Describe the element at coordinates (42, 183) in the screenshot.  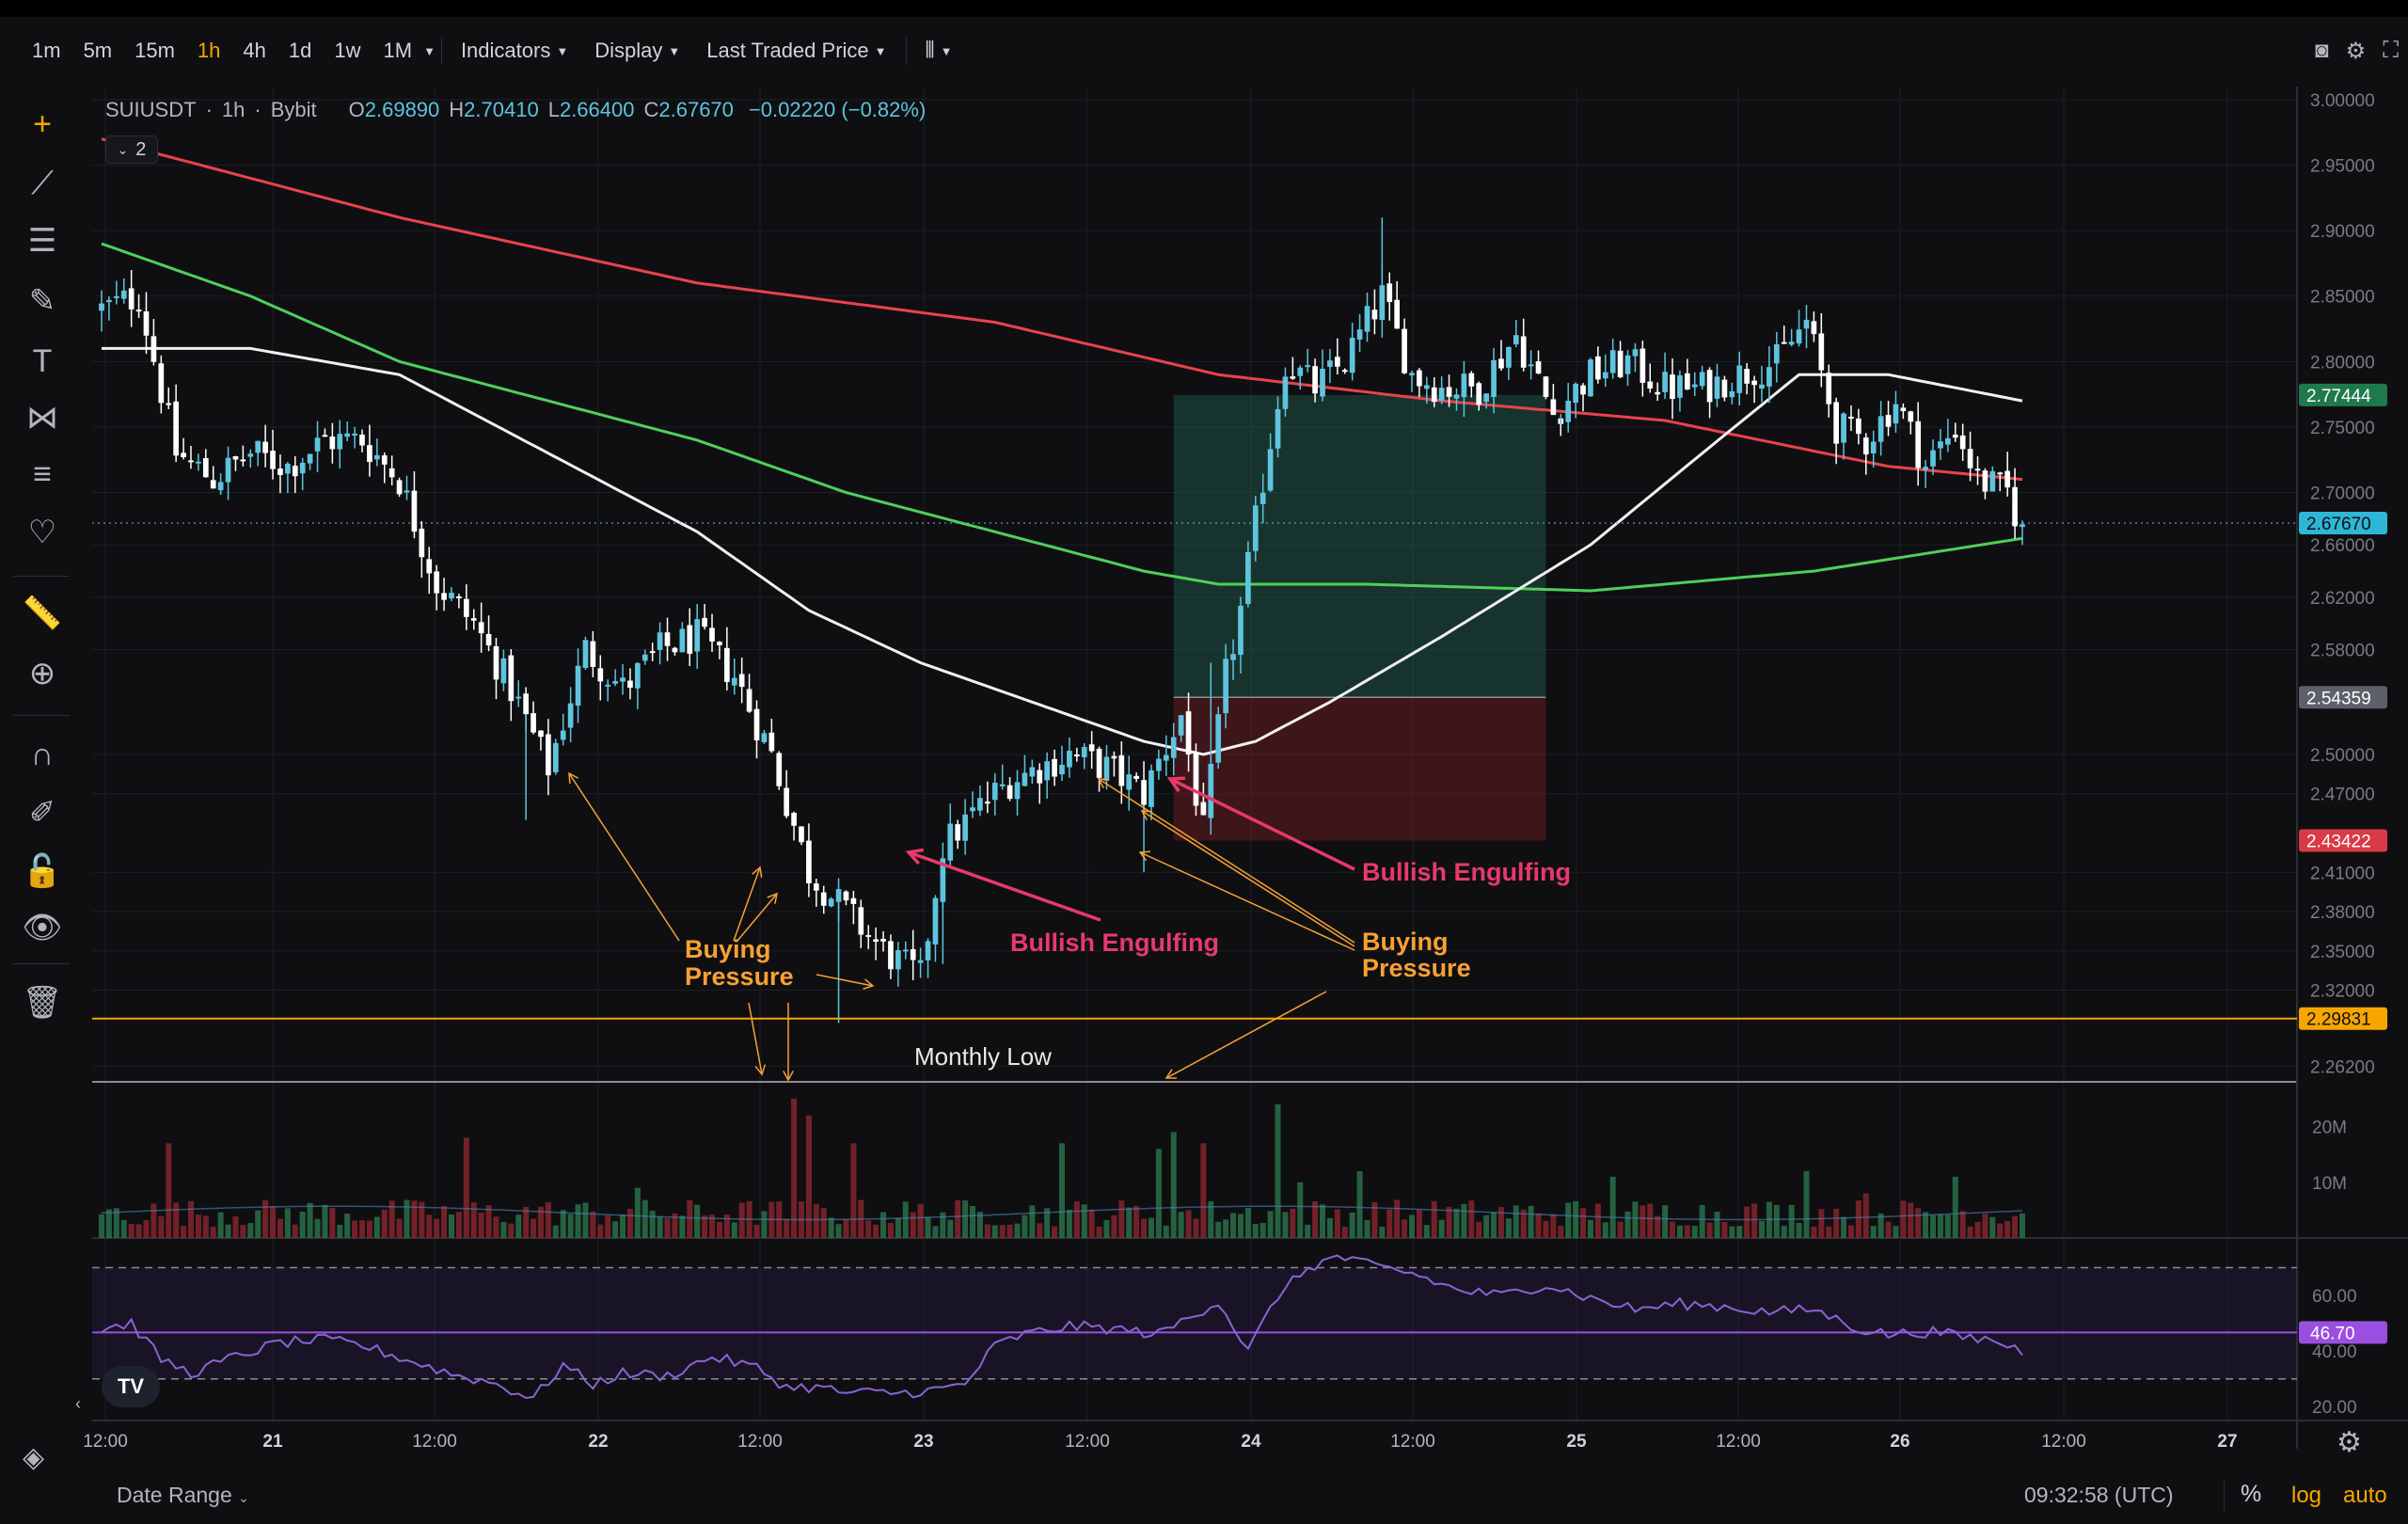
I see `trendline-icon: ⟋` at that location.